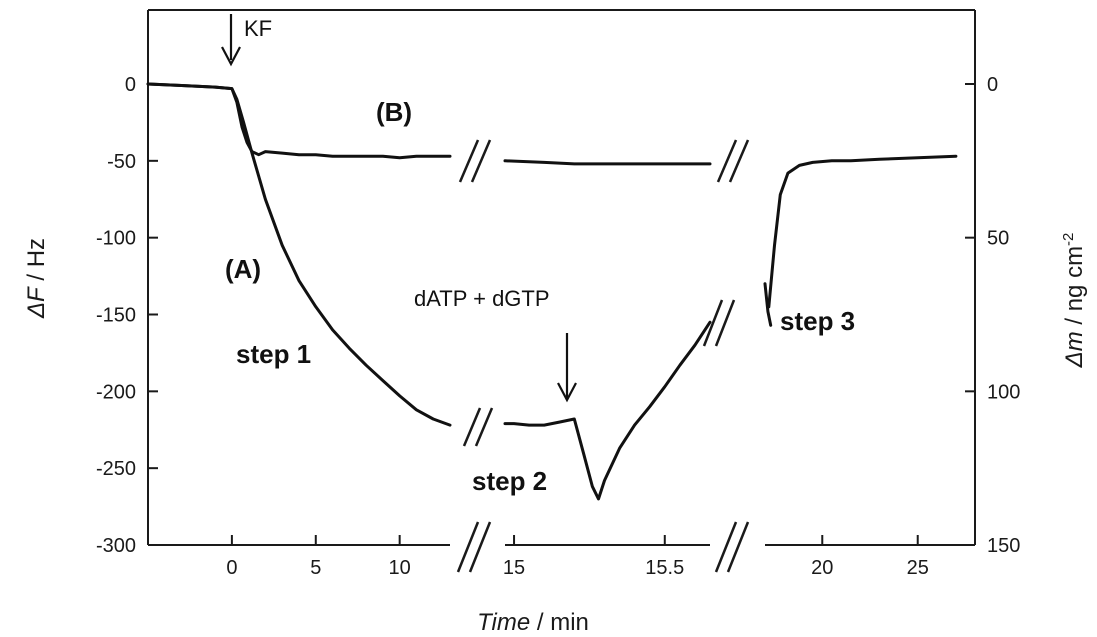 The width and height of the screenshot is (1097, 637). Describe the element at coordinates (480, 547) in the screenshot. I see `break-mark-bottom-1b` at that location.